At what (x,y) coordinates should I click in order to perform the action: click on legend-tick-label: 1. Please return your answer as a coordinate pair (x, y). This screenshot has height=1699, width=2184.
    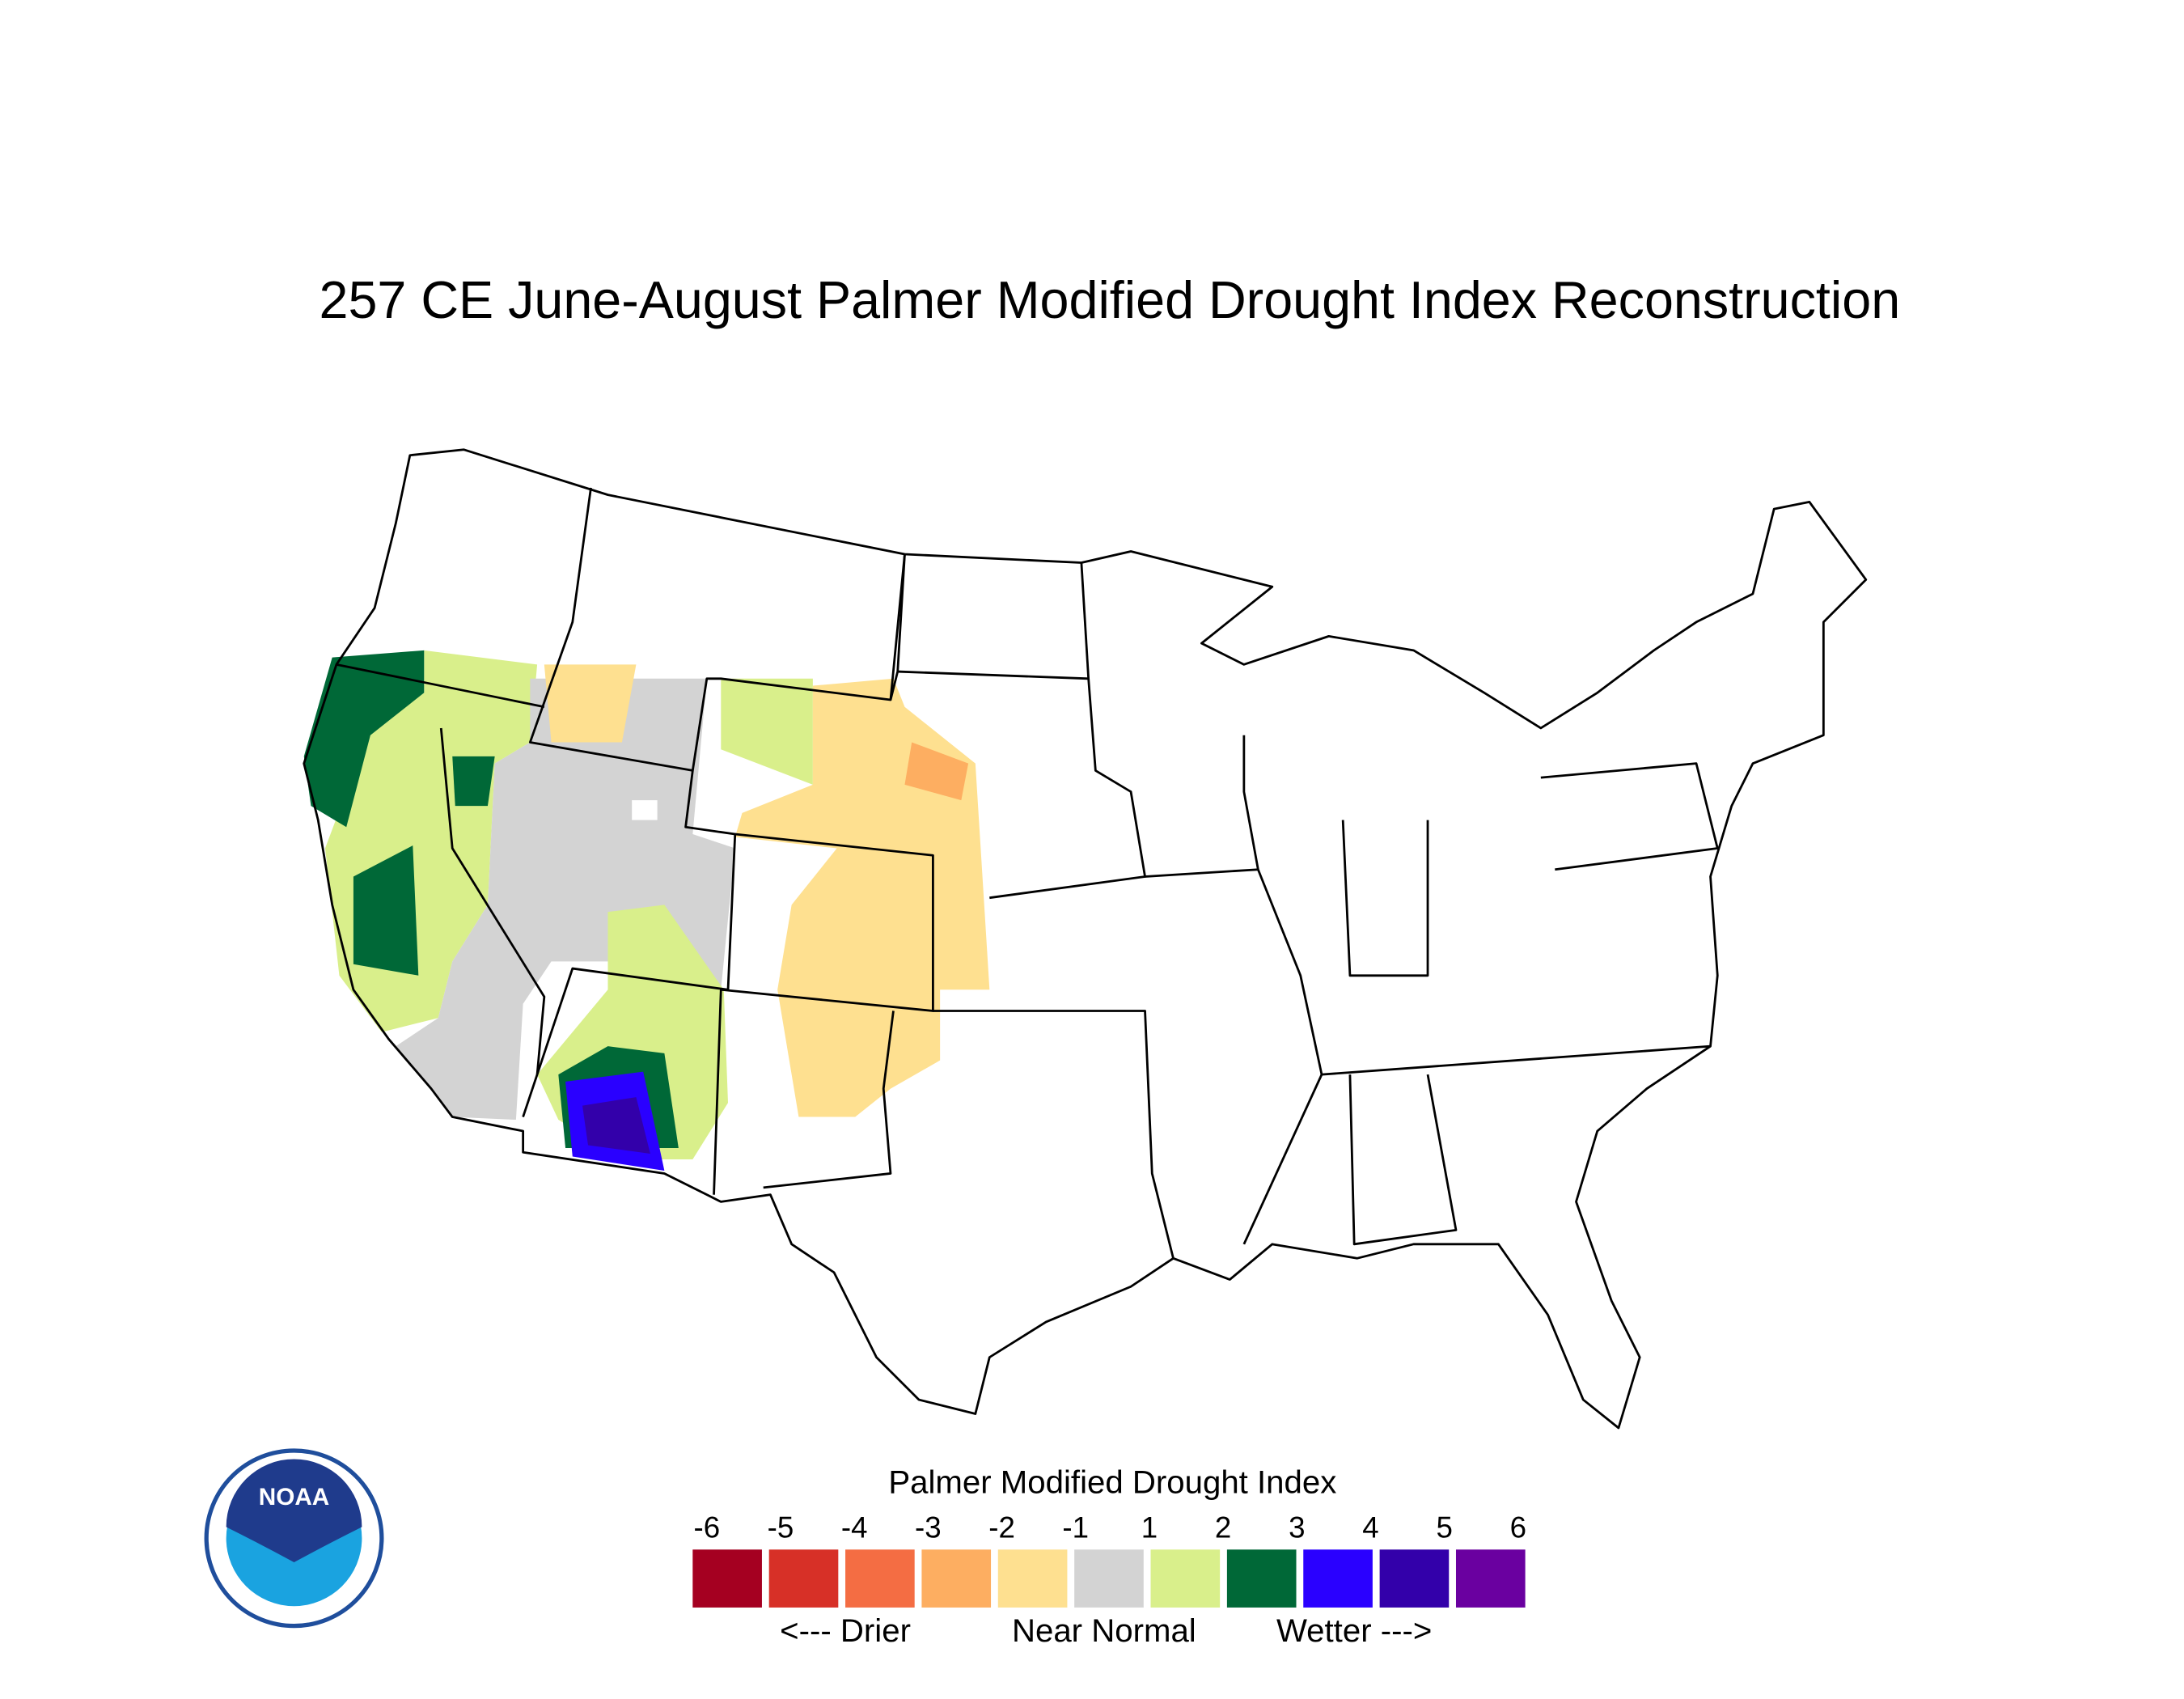
    Looking at the image, I should click on (1149, 1527).